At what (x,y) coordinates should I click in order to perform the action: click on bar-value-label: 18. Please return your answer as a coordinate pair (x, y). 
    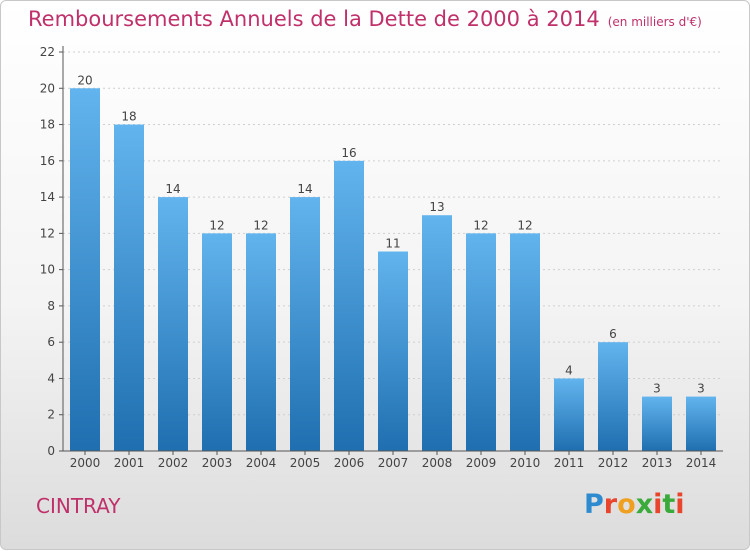
    Looking at the image, I should click on (128, 117).